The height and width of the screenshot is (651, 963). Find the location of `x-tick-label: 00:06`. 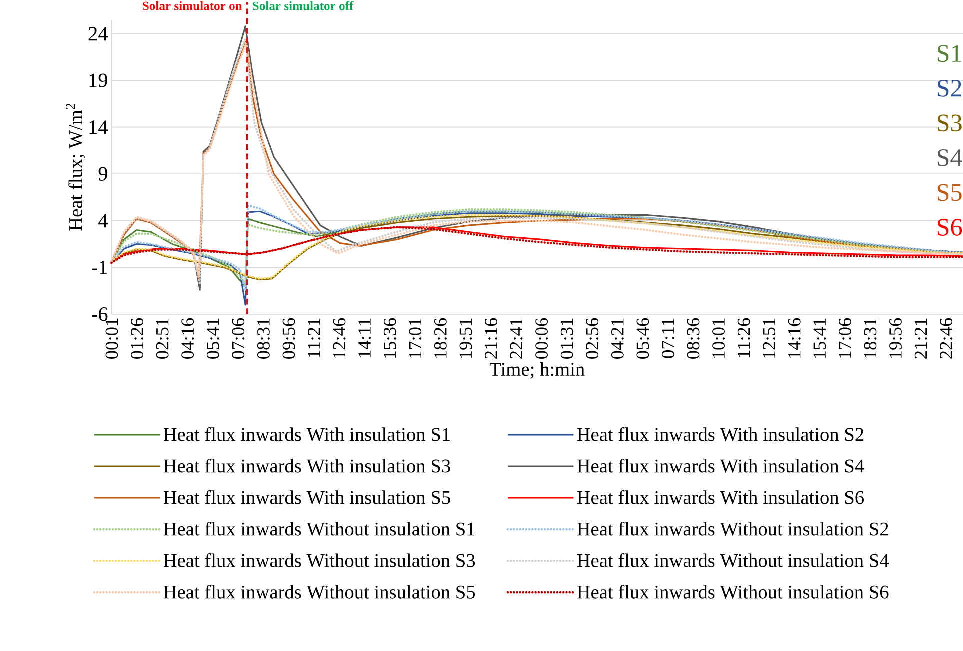

x-tick-label: 00:06 is located at coordinates (542, 338).